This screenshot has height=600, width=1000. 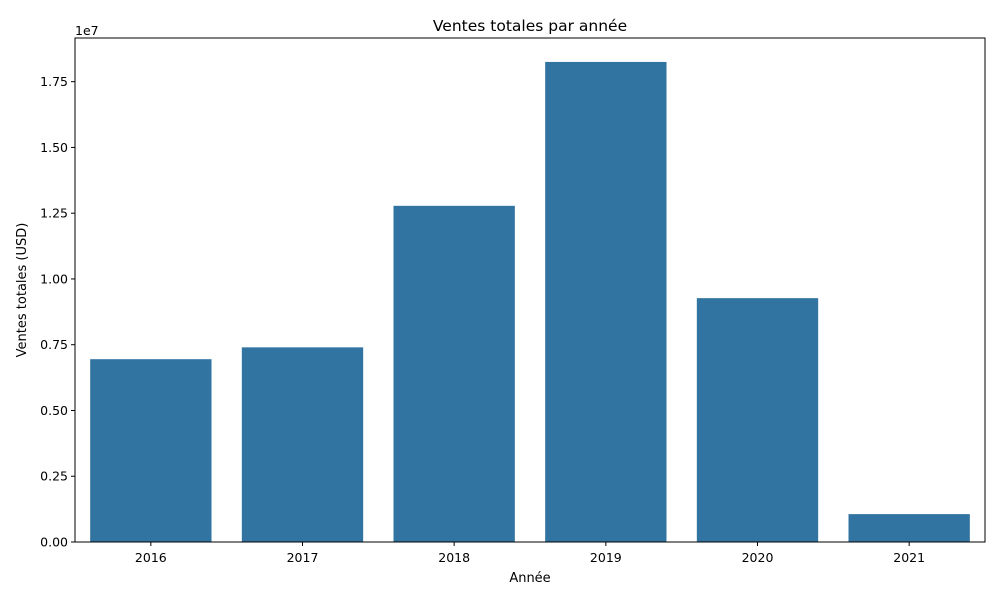 I want to click on y-axis-label: Ventes totales (USD), so click(x=22, y=290).